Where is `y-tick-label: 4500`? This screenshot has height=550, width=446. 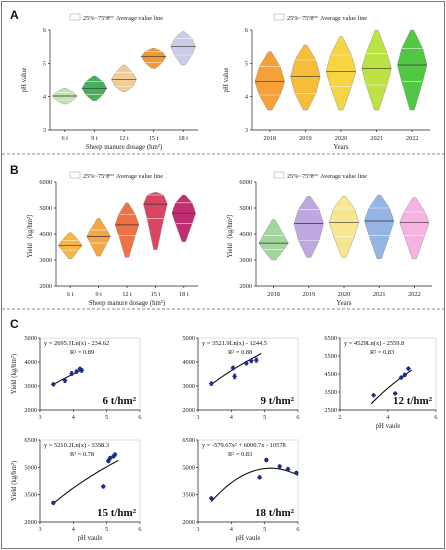 y-tick-label: 4500 is located at coordinates (330, 374).